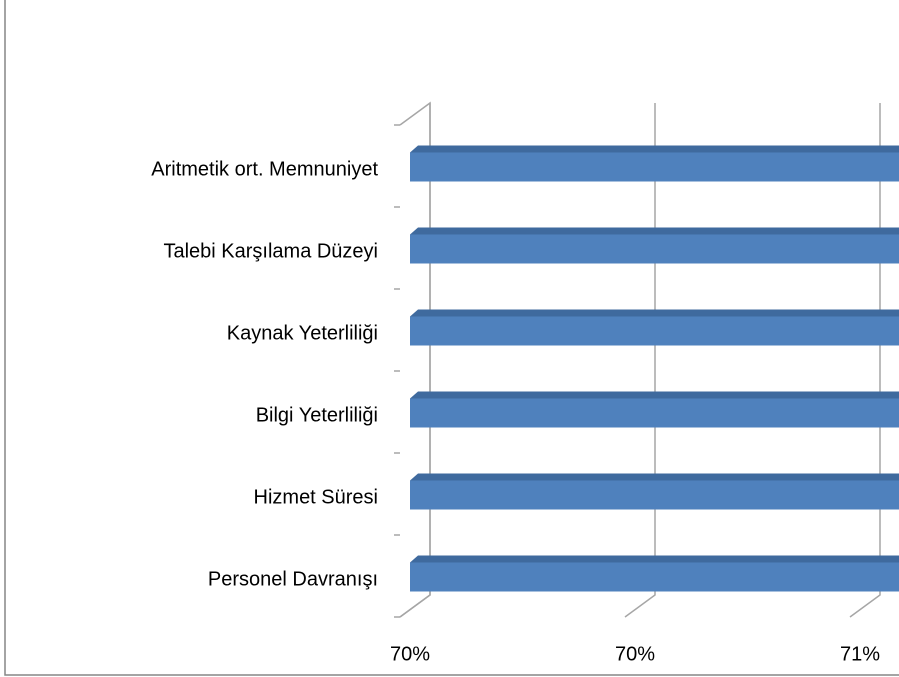  Describe the element at coordinates (302, 333) in the screenshot. I see `y-tick-label: Kaynak Yeterliliği` at that location.